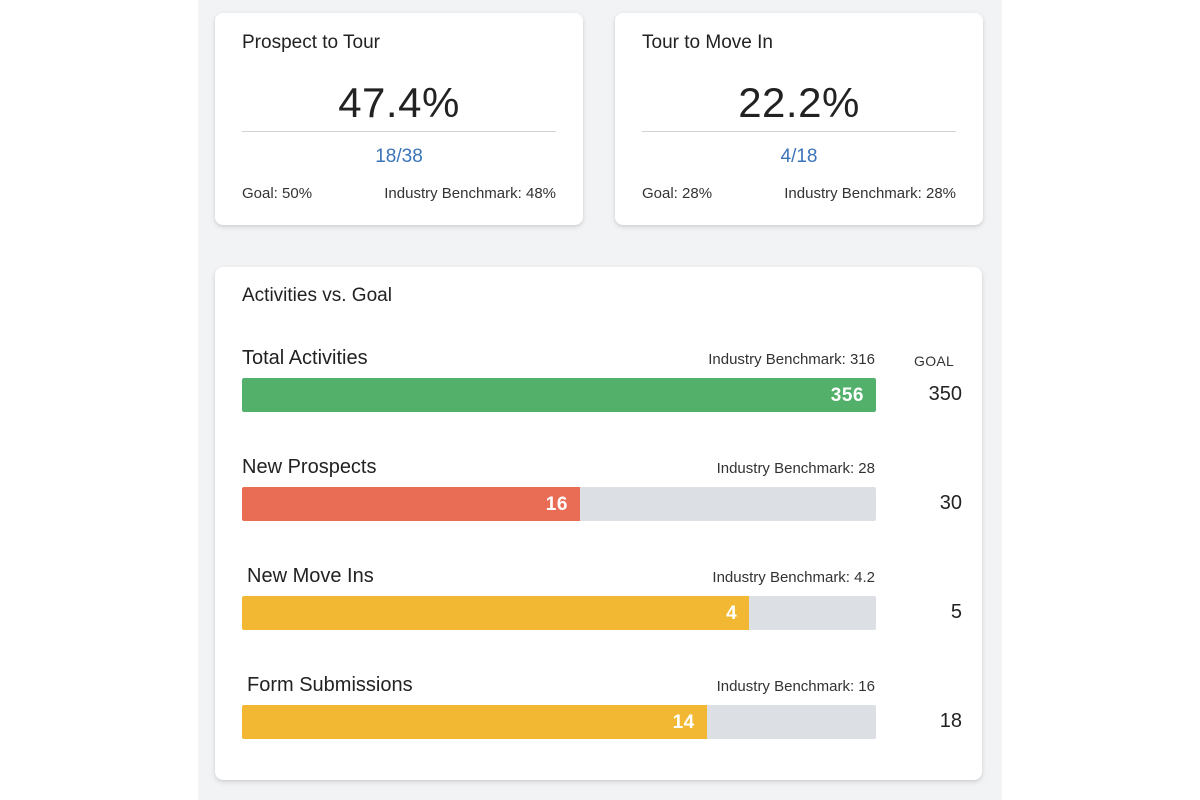  What do you see at coordinates (683, 722) in the screenshot?
I see `activity-count: 14` at bounding box center [683, 722].